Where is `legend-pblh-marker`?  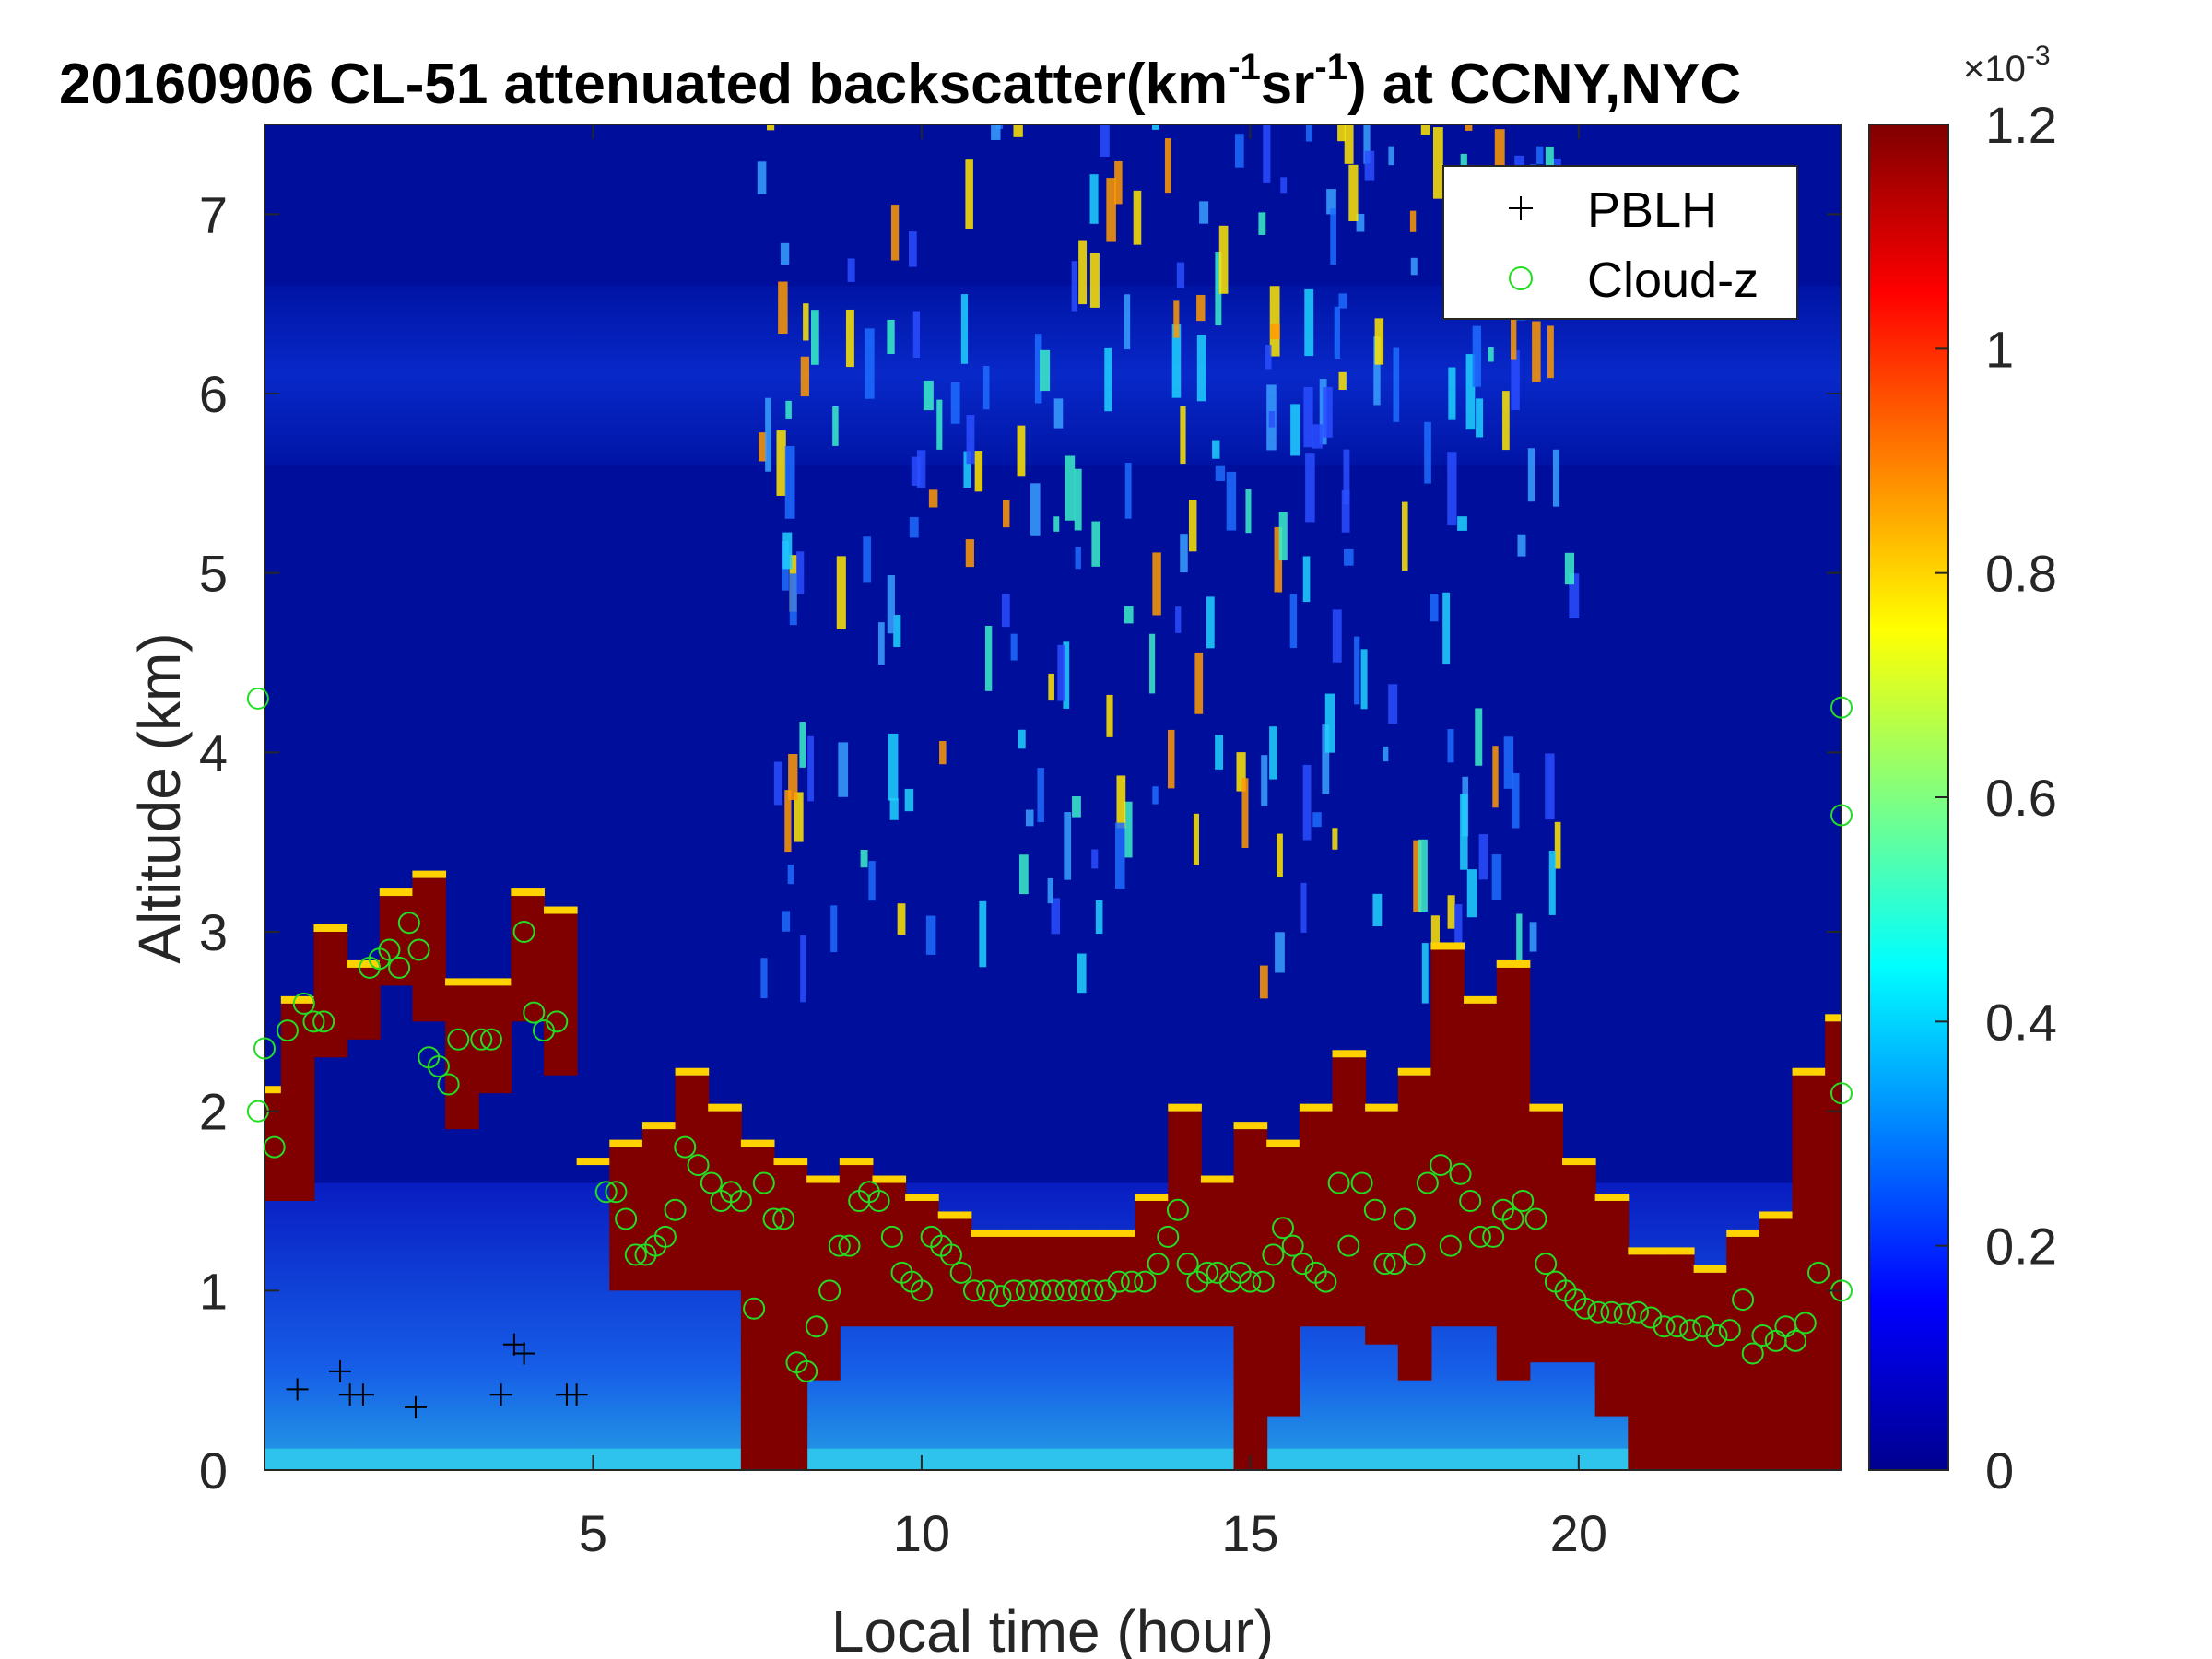
legend-pblh-marker is located at coordinates (1521, 208).